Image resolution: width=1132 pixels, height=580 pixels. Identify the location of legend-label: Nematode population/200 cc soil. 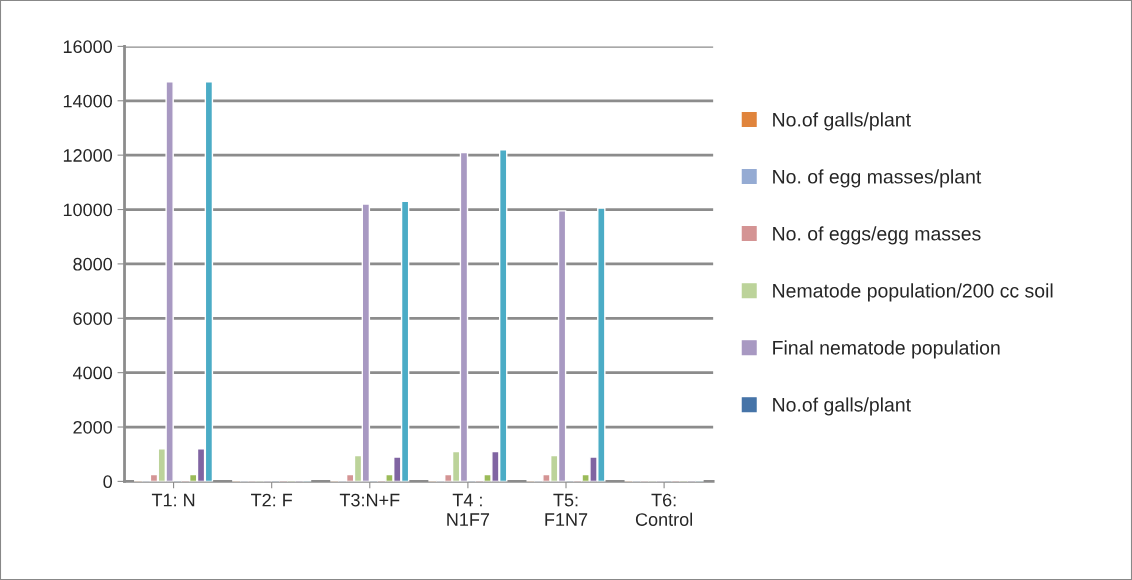
(913, 292).